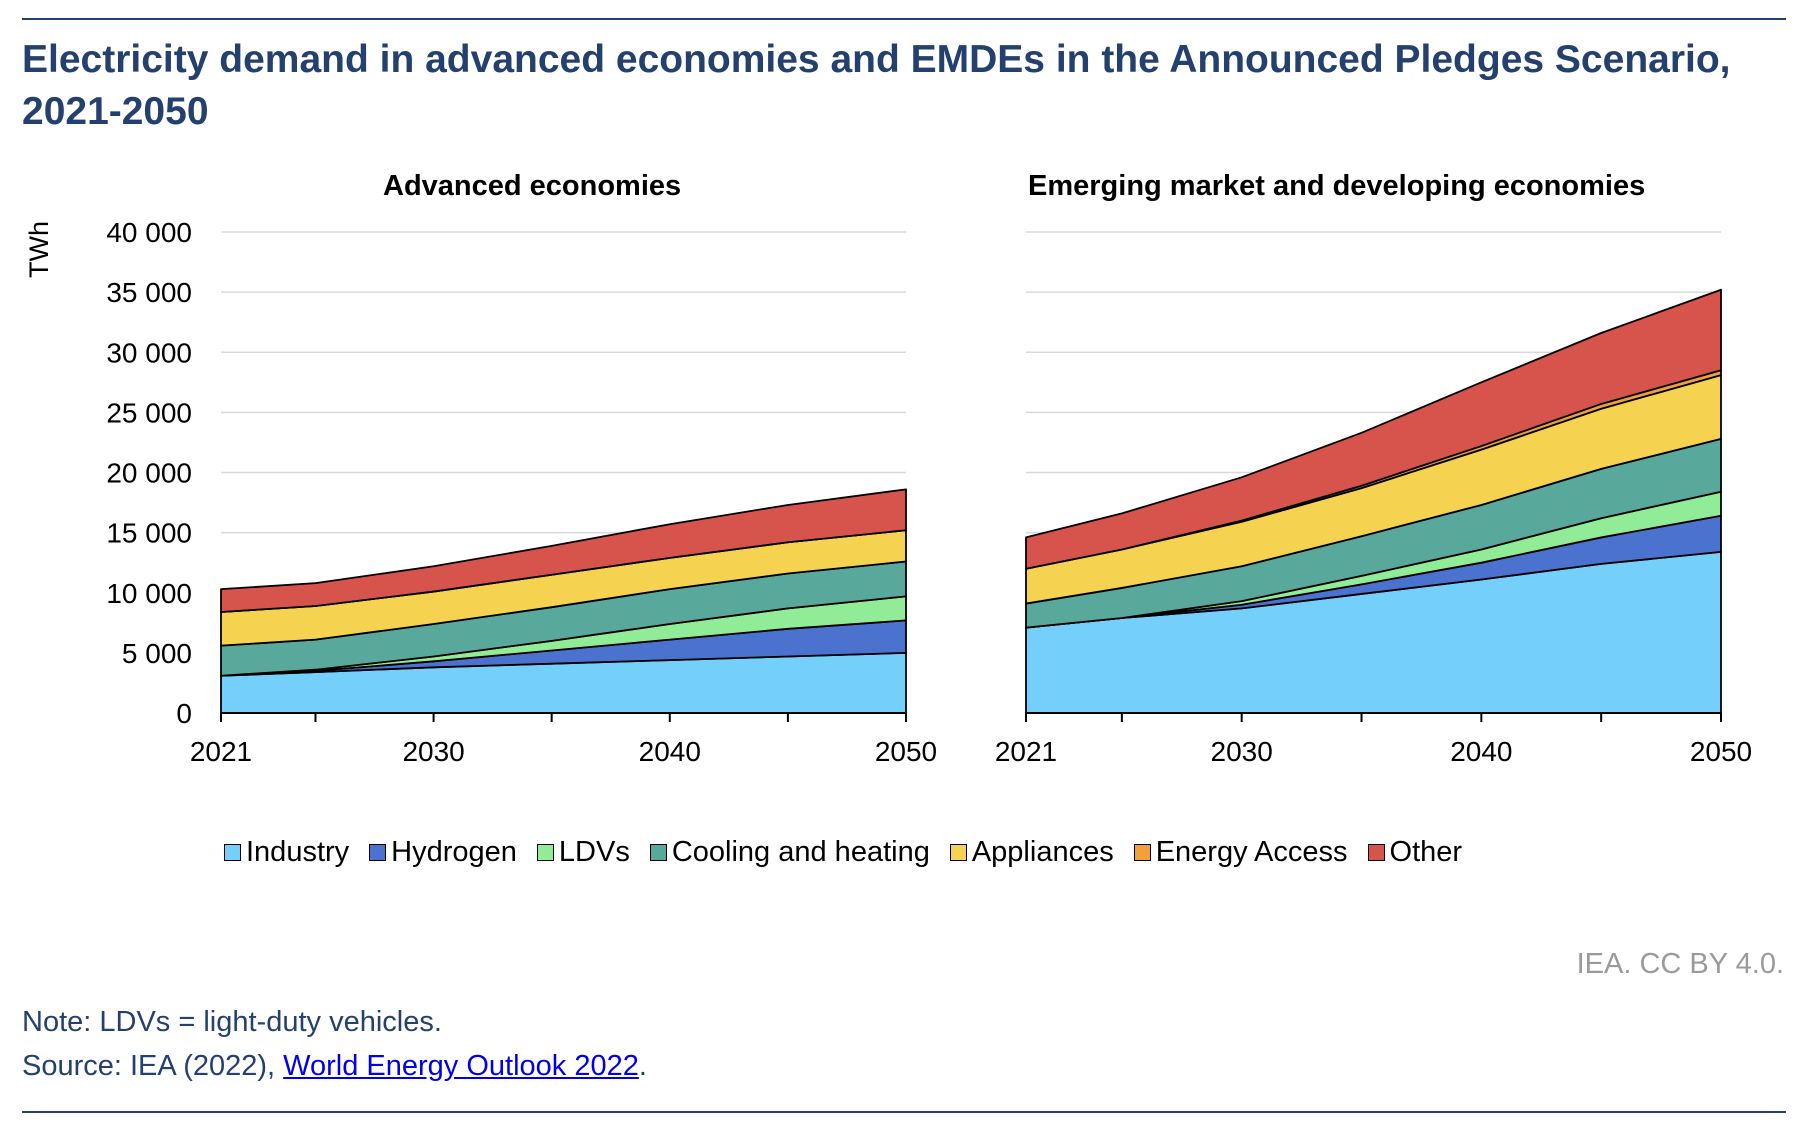 This screenshot has width=1808, height=1126. Describe the element at coordinates (906, 751) in the screenshot. I see `x-tick-label-advanced-2050: 2050` at that location.